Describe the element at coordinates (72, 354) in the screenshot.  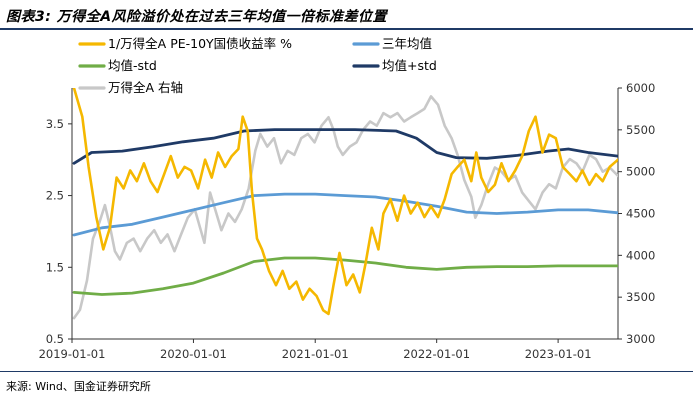
I see `x-tick-label: 2019-01-01` at that location.